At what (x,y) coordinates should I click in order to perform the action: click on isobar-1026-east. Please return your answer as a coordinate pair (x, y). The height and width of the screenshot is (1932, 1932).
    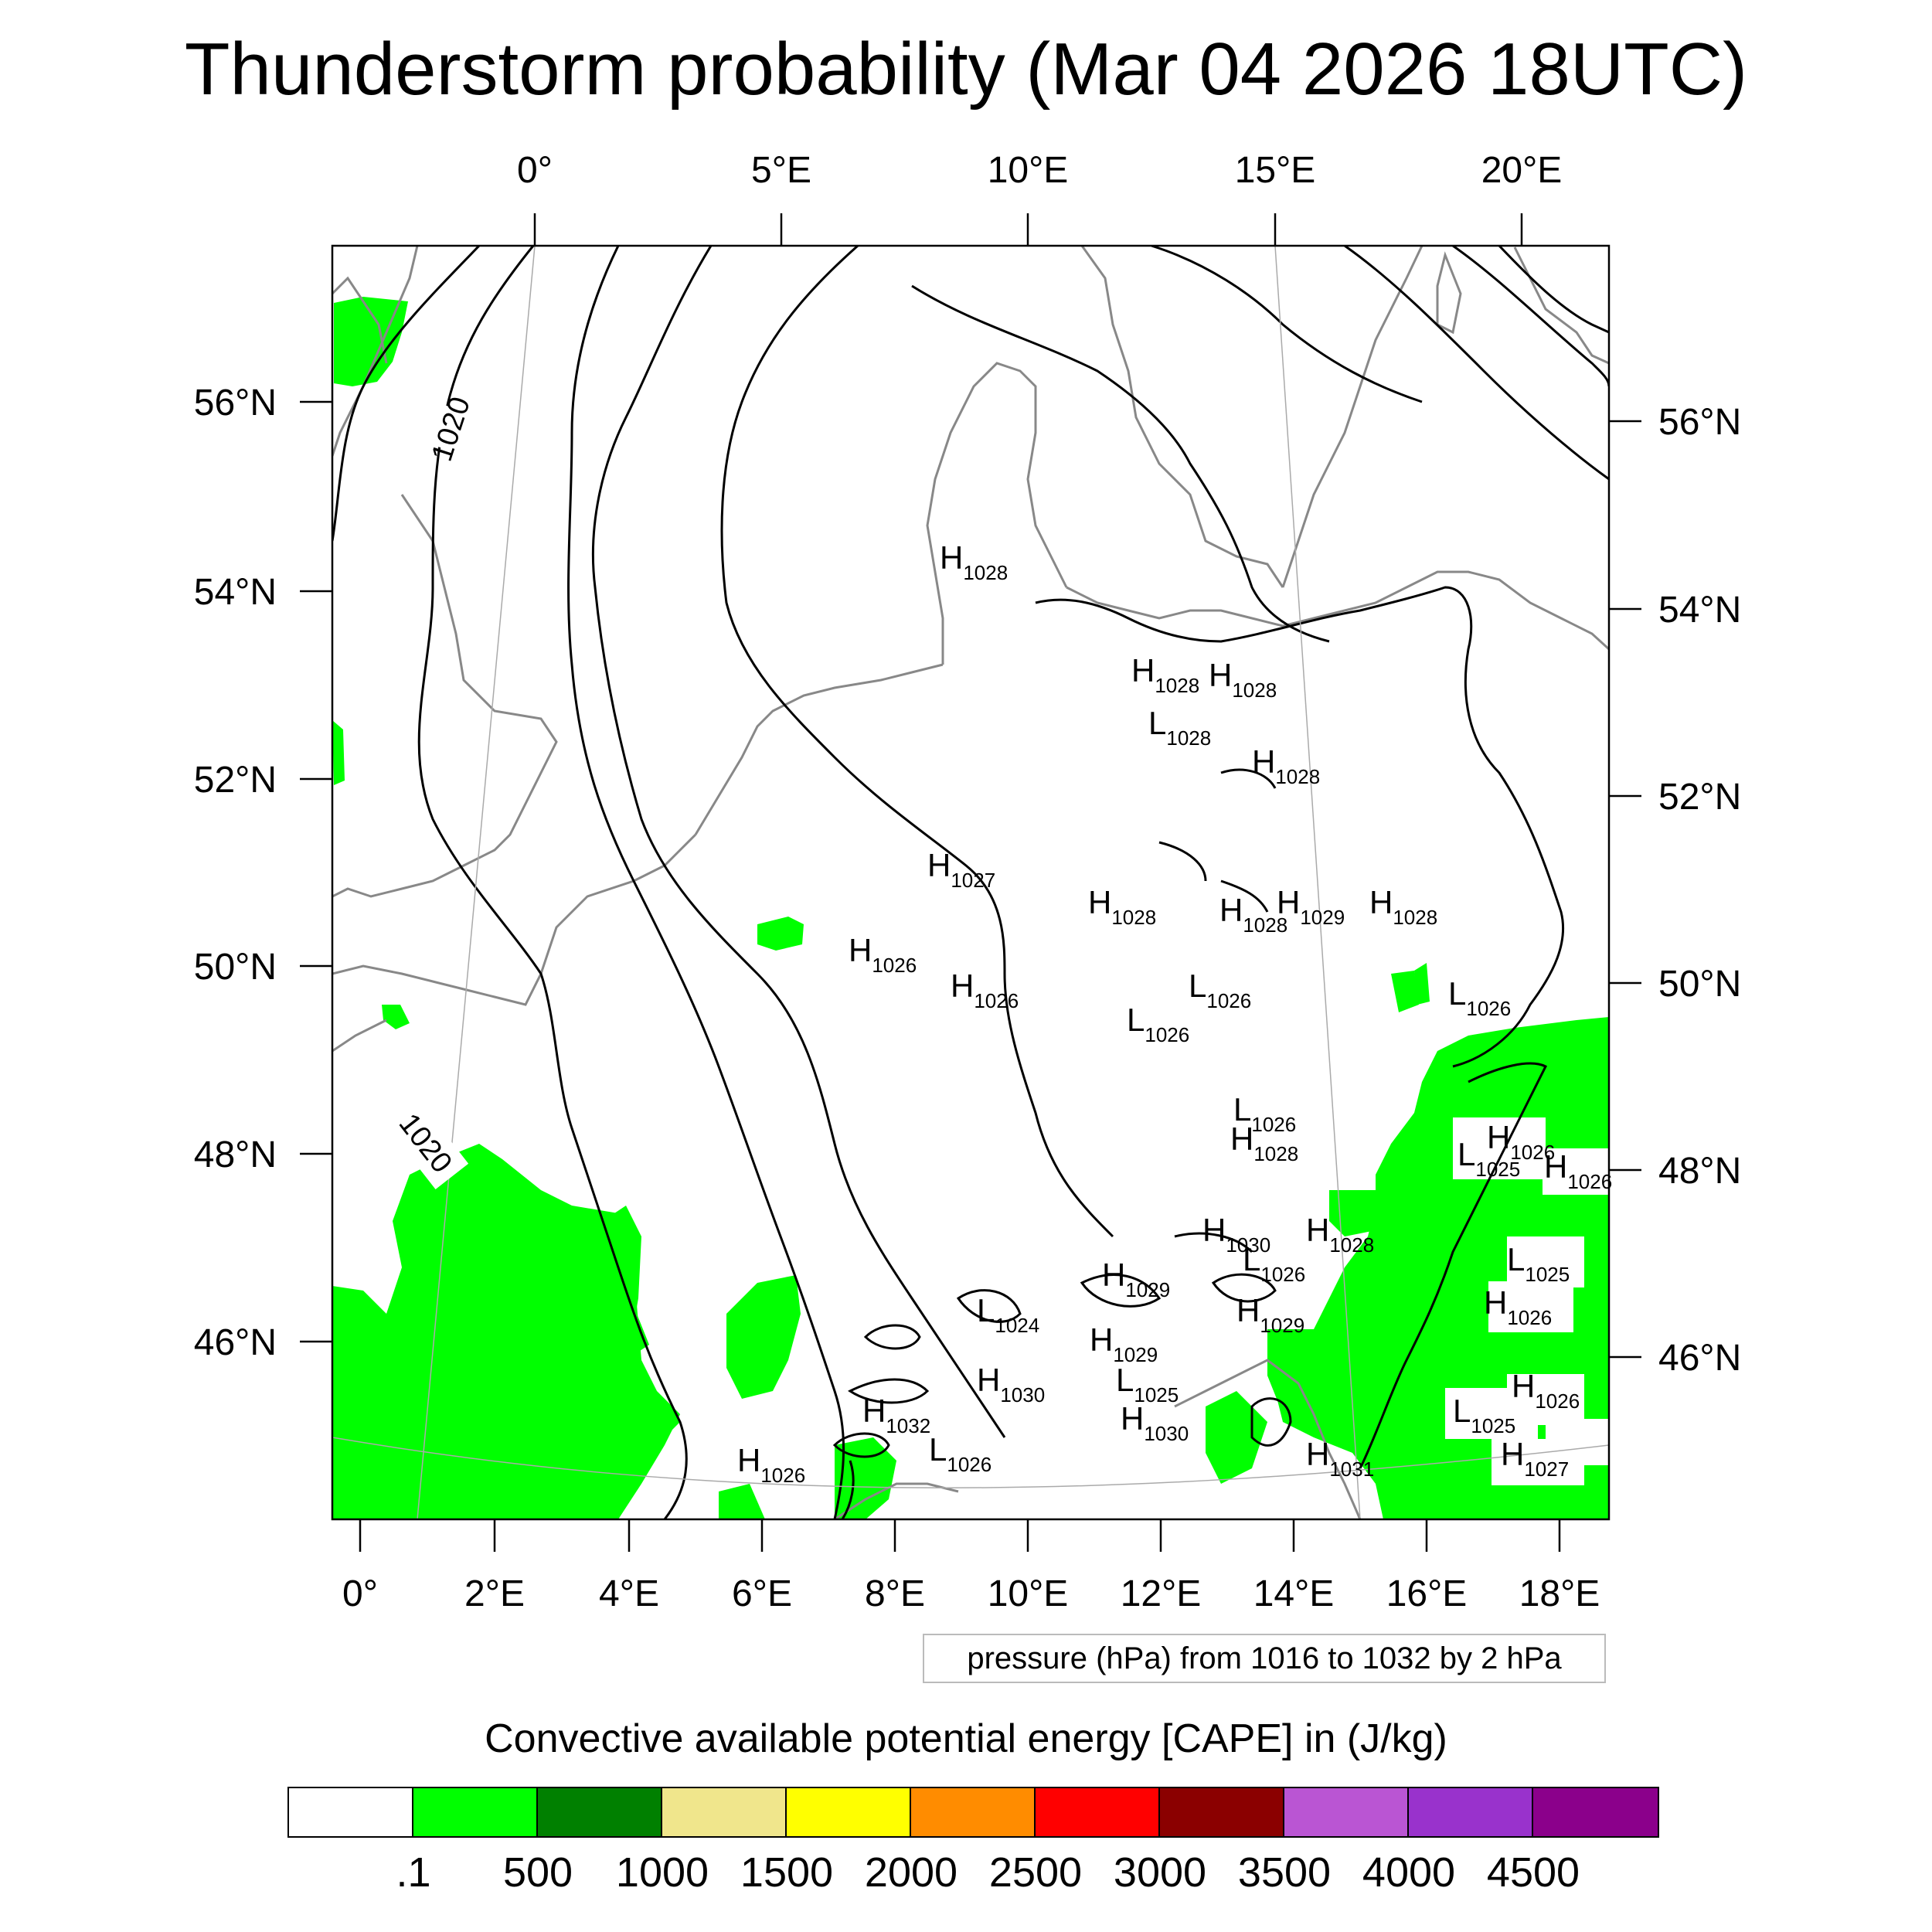
    Looking at the image, I should click on (1300, 827).